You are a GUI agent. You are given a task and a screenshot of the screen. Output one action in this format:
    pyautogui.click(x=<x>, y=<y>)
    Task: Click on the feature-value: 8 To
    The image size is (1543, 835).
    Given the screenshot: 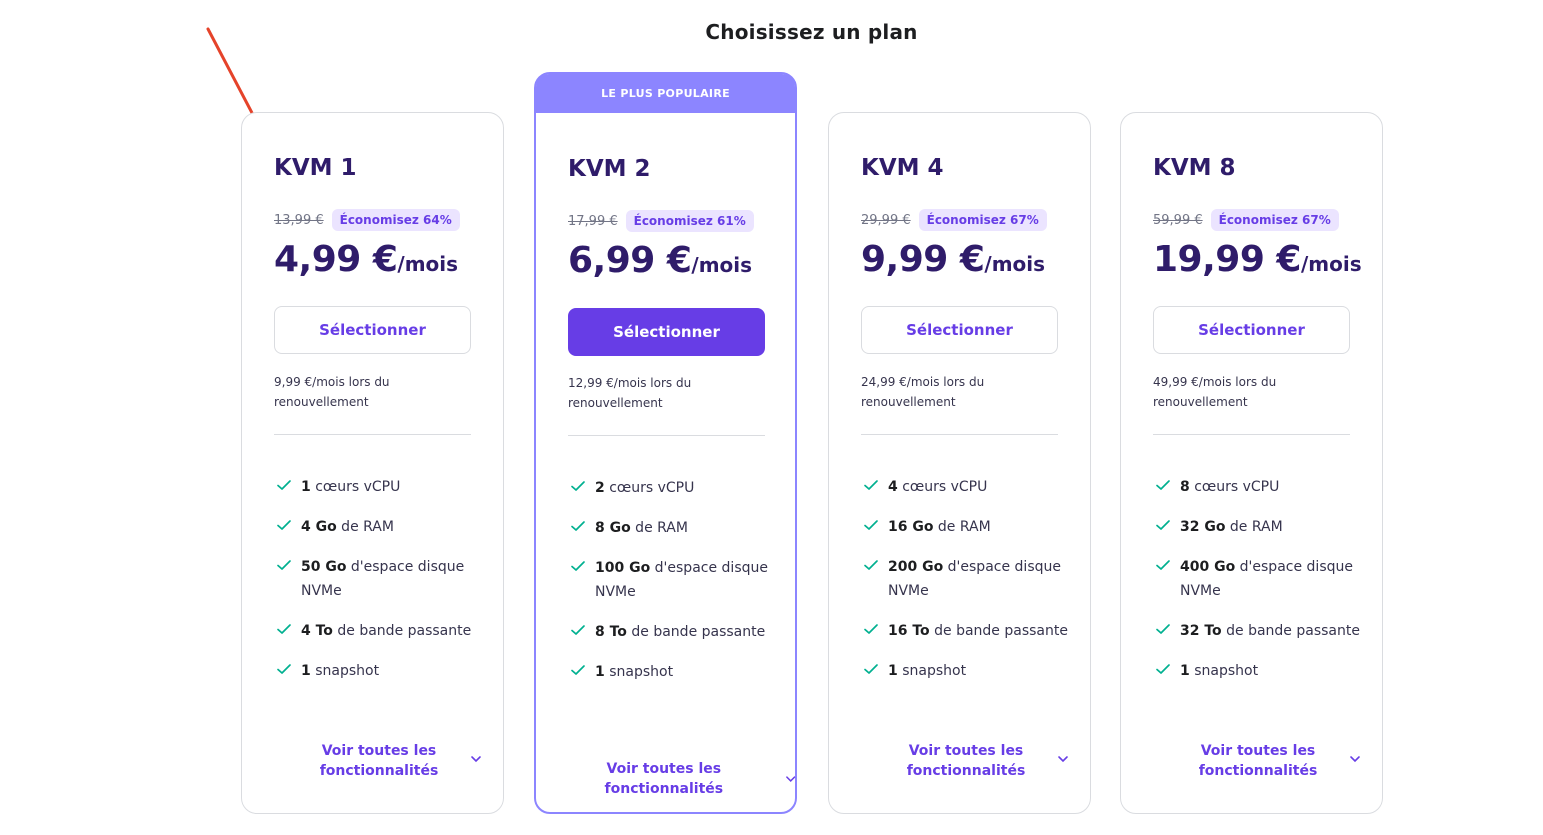 What is the action you would take?
    pyautogui.click(x=611, y=632)
    